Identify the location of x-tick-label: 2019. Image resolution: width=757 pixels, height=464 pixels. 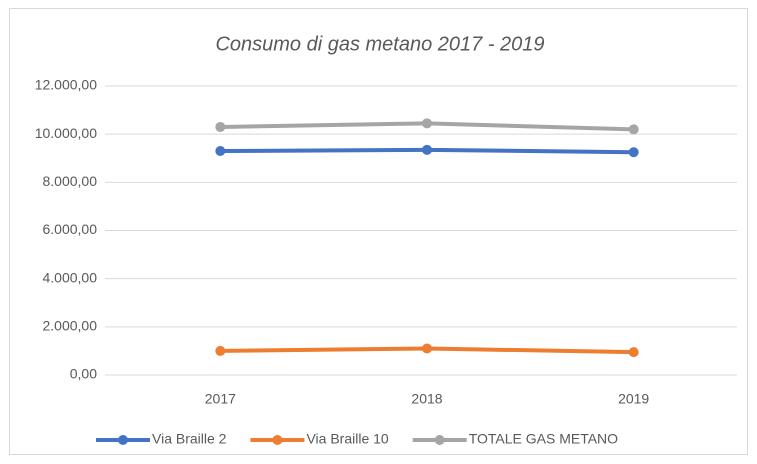
(633, 399).